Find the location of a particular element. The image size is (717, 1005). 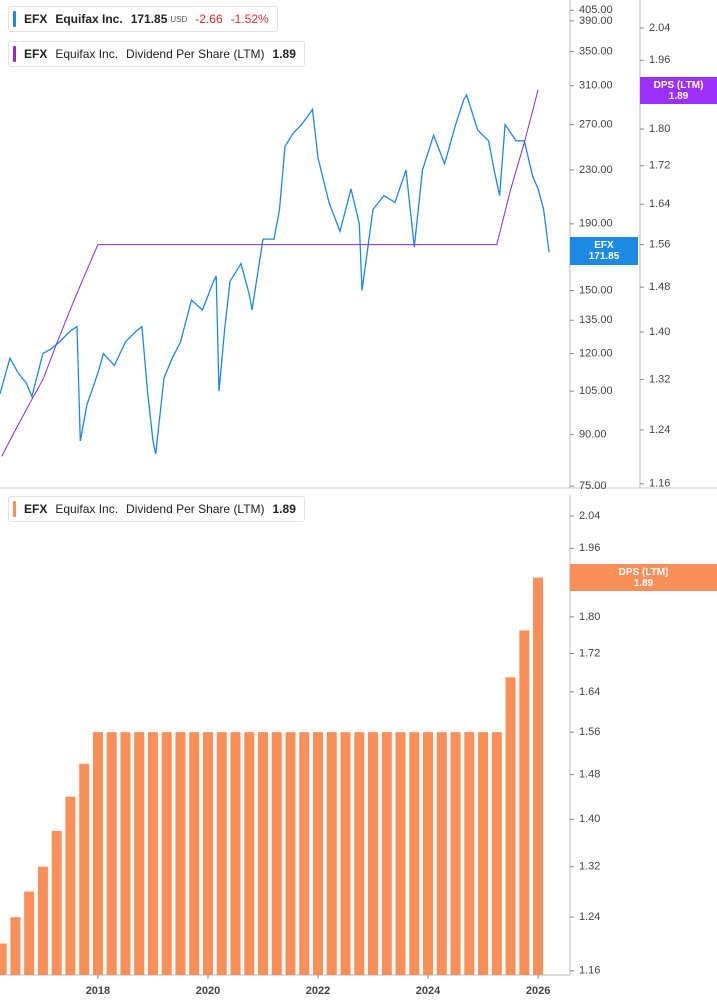

y-tick-label: 270.00 is located at coordinates (596, 125).